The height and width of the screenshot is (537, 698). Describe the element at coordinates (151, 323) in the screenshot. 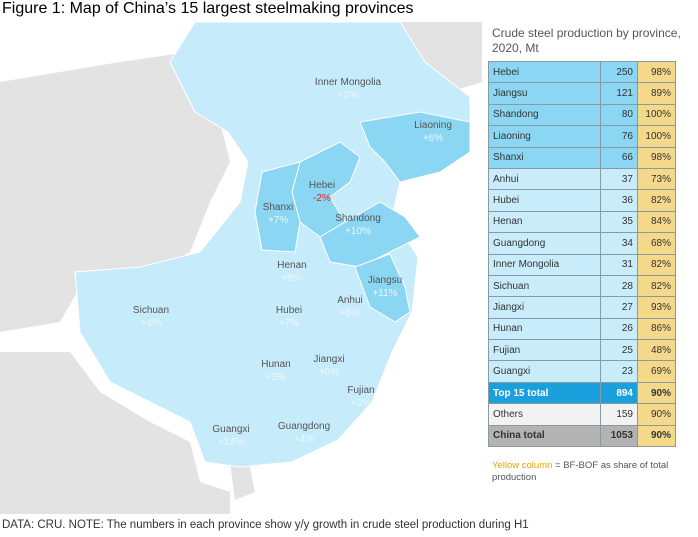

I see `province-growth: +4%` at that location.